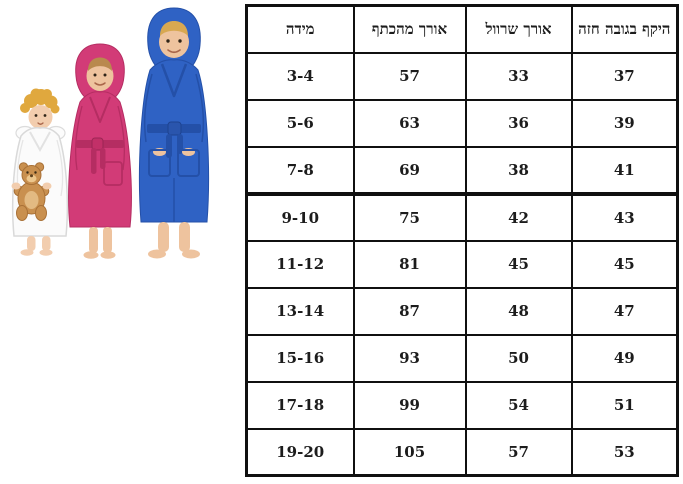  What do you see at coordinates (409, 170) in the screenshot?
I see `shoulder-length-cell: 69` at bounding box center [409, 170].